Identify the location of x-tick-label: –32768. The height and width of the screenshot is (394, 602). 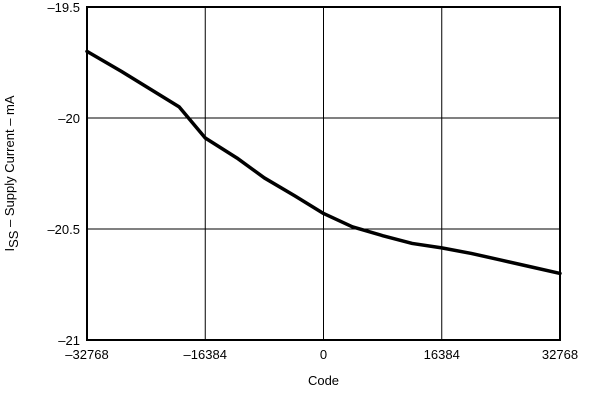
(86, 354).